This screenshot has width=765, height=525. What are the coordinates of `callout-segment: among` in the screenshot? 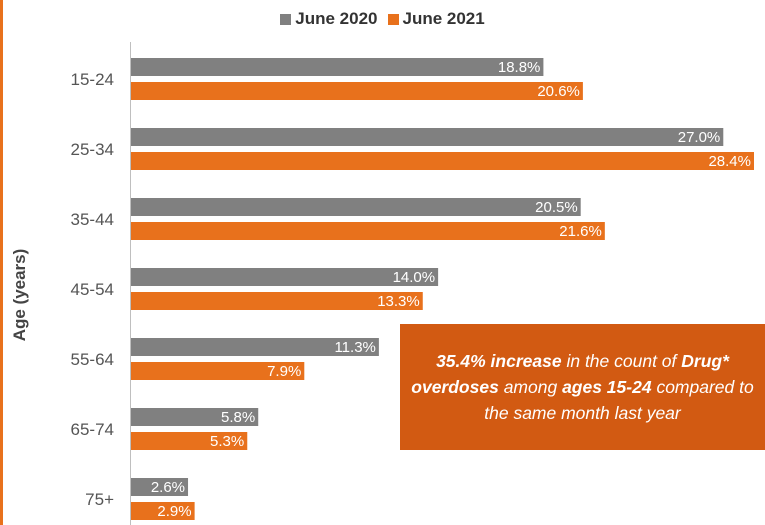 It's located at (530, 387).